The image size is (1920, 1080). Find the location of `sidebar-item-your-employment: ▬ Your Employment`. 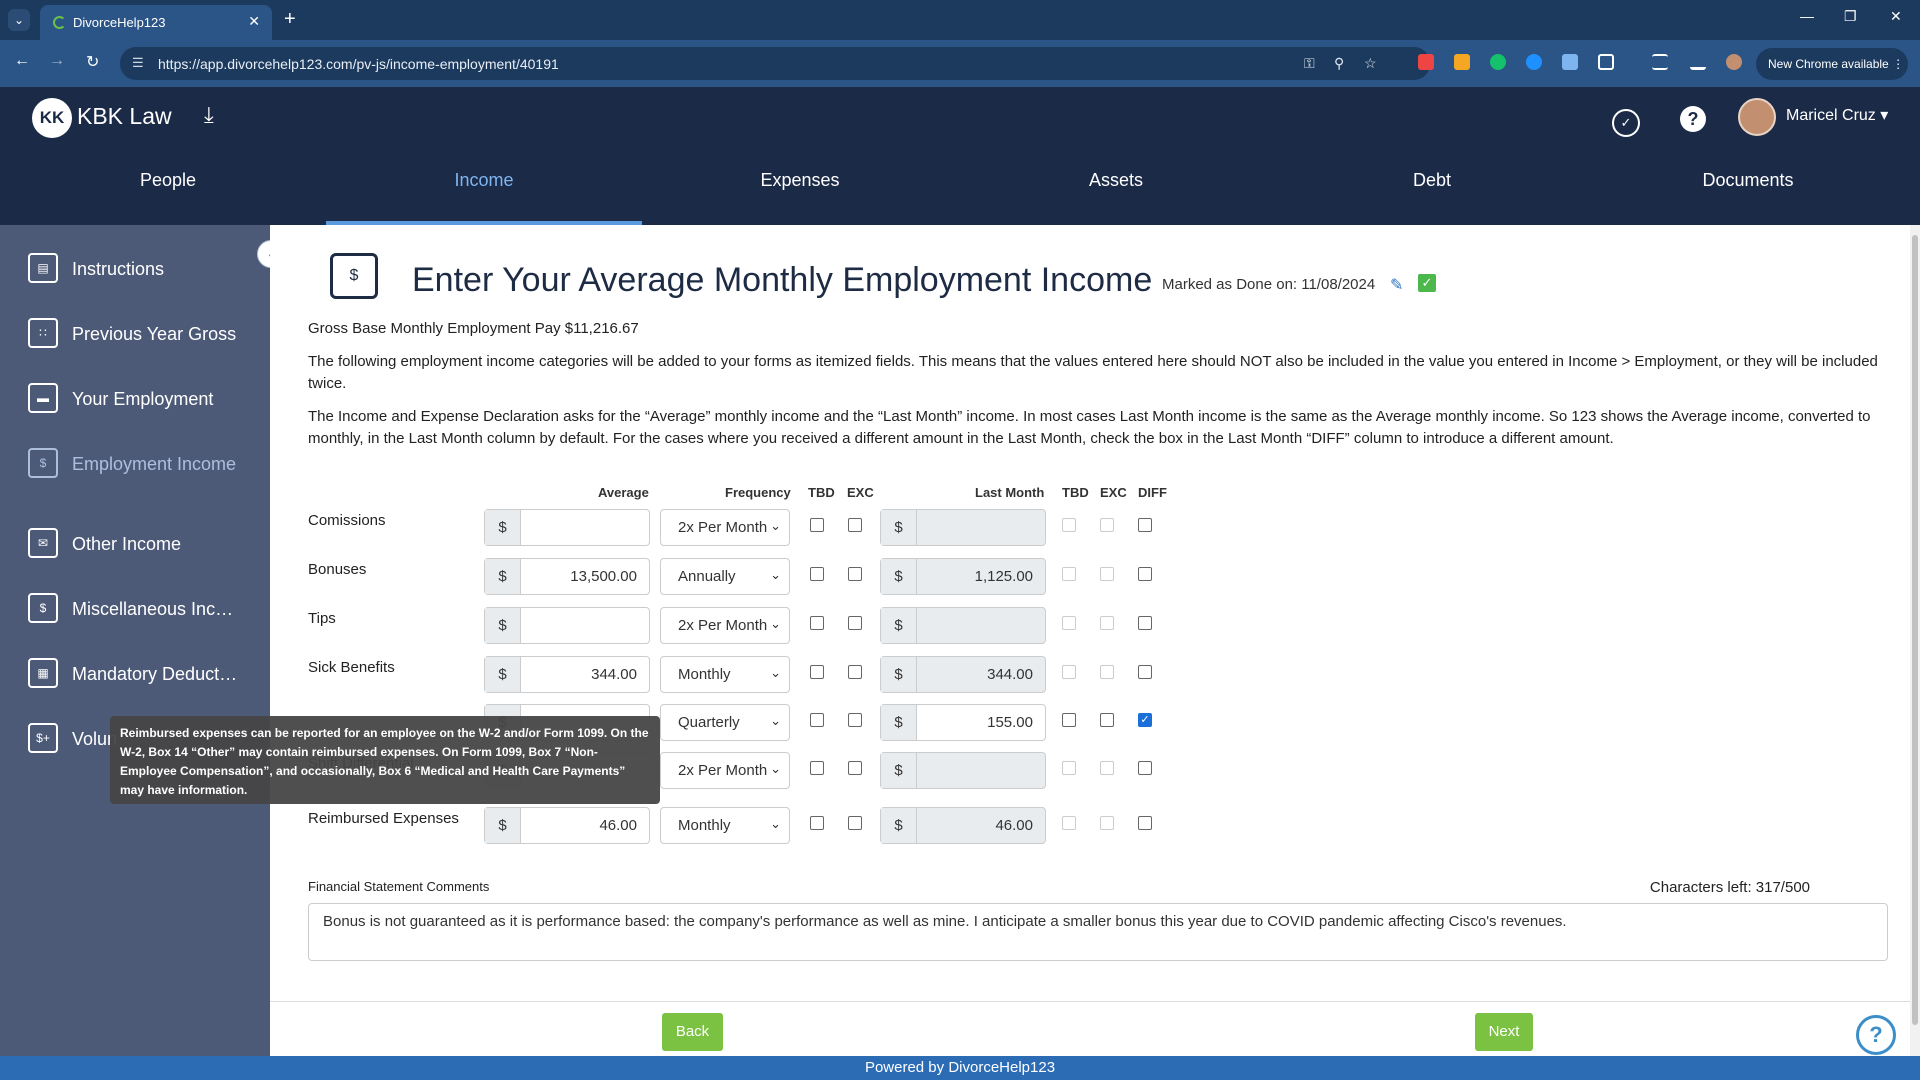

sidebar-item-your-employment: ▬ Your Employment is located at coordinates (135, 398).